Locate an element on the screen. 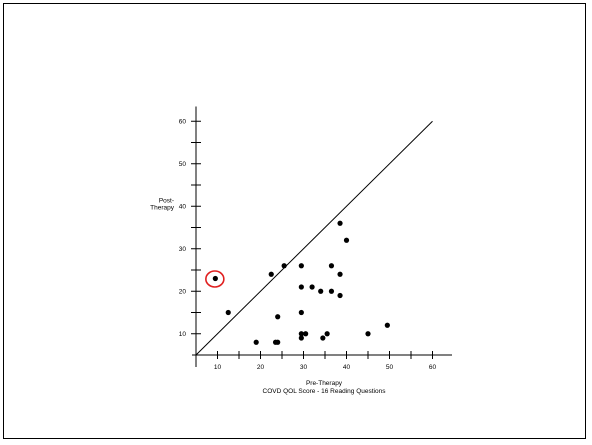 The width and height of the screenshot is (592, 445). y-tick-label-50: 50 is located at coordinates (183, 164).